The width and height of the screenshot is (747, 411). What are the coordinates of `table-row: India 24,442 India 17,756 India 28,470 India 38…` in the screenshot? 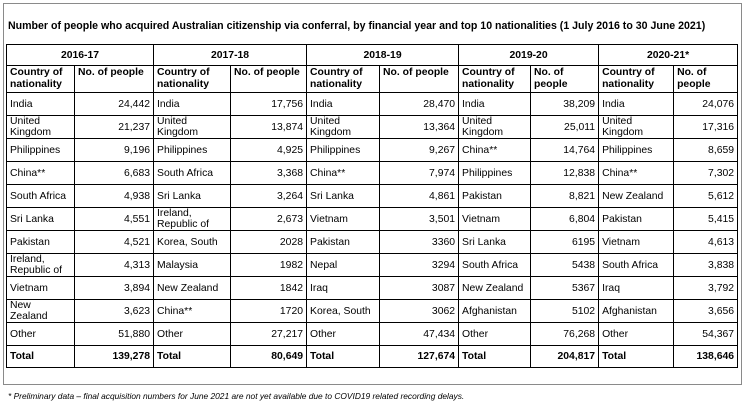 It's located at (372, 104).